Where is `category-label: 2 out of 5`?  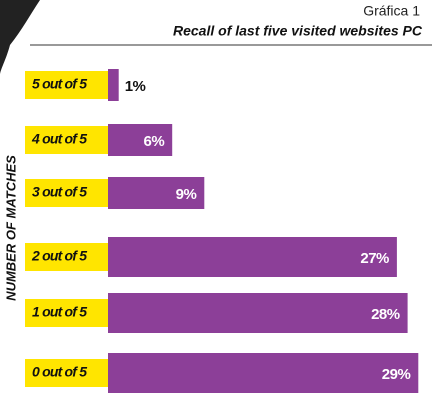 category-label: 2 out of 5 is located at coordinates (59, 256).